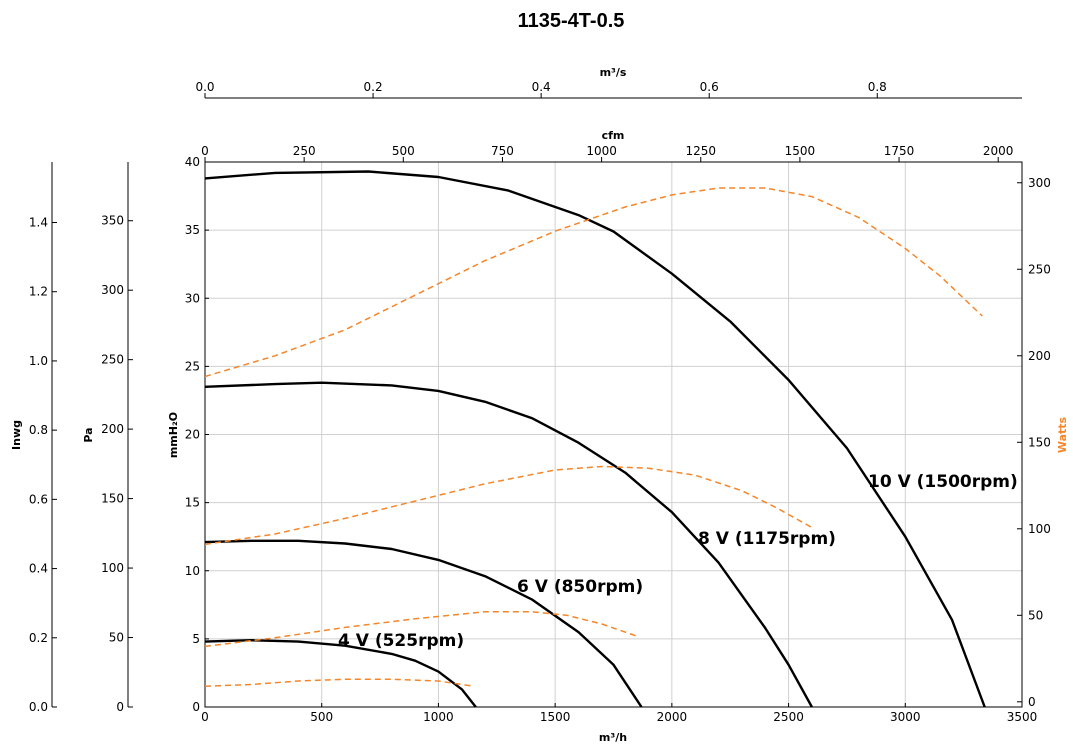 The image size is (1073, 744). What do you see at coordinates (601, 151) in the screenshot?
I see `cfm-tick-label: 1000` at bounding box center [601, 151].